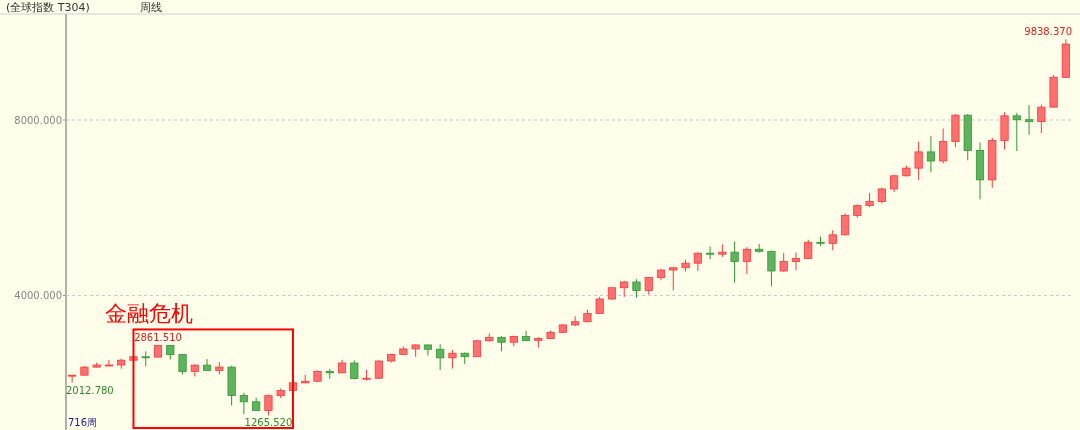  Describe the element at coordinates (48, 7) in the screenshot. I see `chart-title: (全球指数 T304)` at that location.